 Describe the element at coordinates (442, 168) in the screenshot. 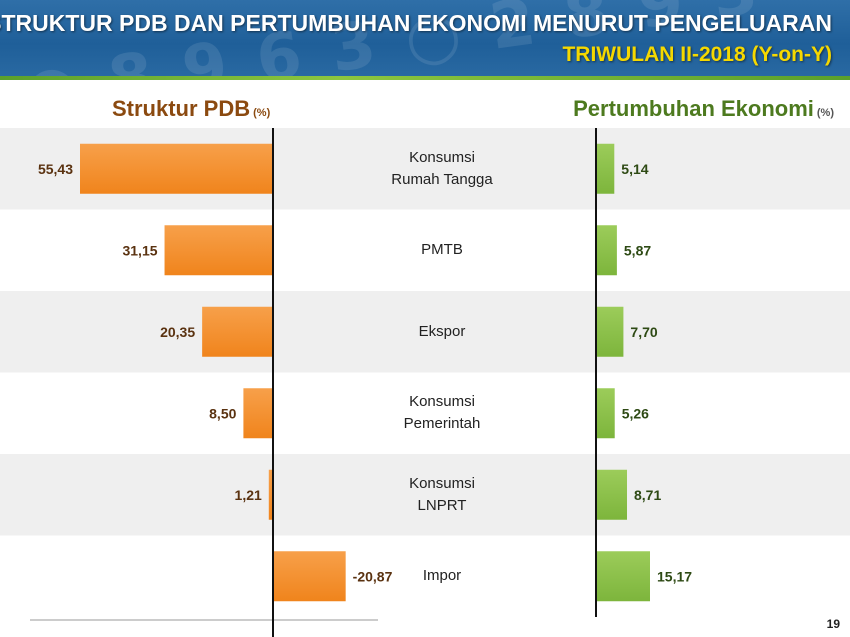

I see `category-label: Konsumsi Rumah Tangga` at that location.